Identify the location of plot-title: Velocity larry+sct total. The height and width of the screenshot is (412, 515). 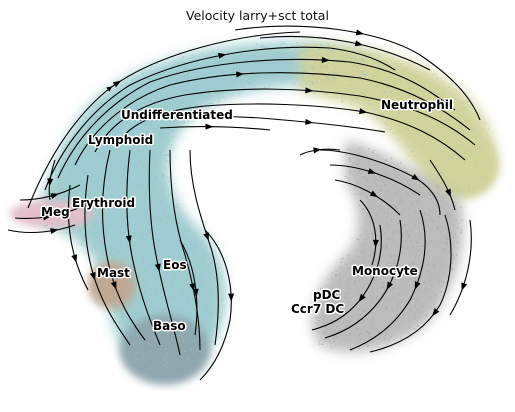
(257, 15).